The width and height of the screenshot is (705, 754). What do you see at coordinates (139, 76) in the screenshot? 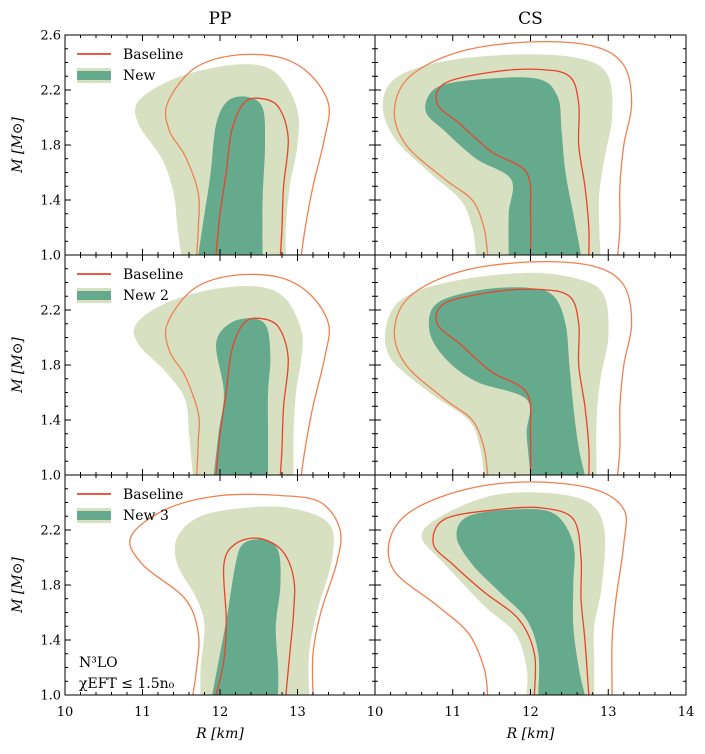
I see `legend-new-label: New` at bounding box center [139, 76].